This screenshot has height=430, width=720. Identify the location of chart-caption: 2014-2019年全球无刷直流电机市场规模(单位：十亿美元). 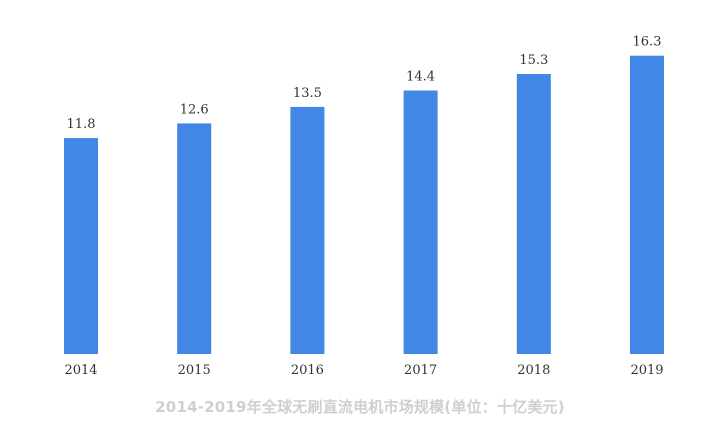
(360, 407).